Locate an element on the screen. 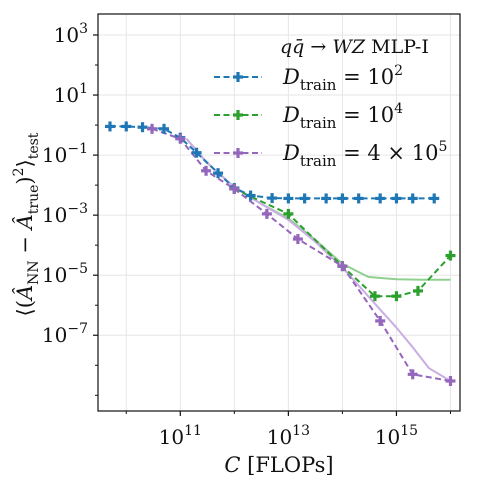 The height and width of the screenshot is (488, 488). y-ticks: 10³ 10¹ 10⁻¹ 10⁻³ 10⁻⁵ 10⁻⁷ is located at coordinates (70, 208).